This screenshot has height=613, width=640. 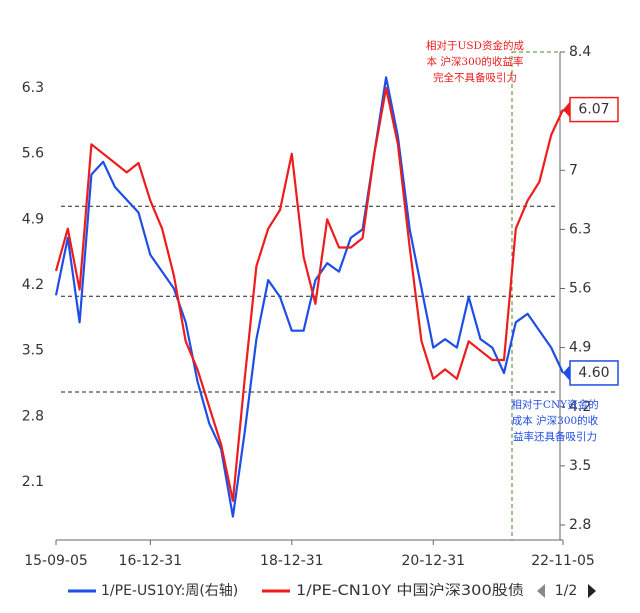 What do you see at coordinates (573, 170) in the screenshot?
I see `y2-tick-label: 7` at bounding box center [573, 170].